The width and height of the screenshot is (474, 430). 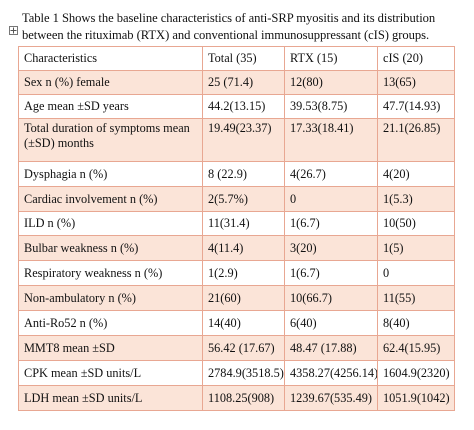 I want to click on cell-rtx: 4358.27(4256.14), so click(x=331, y=373).